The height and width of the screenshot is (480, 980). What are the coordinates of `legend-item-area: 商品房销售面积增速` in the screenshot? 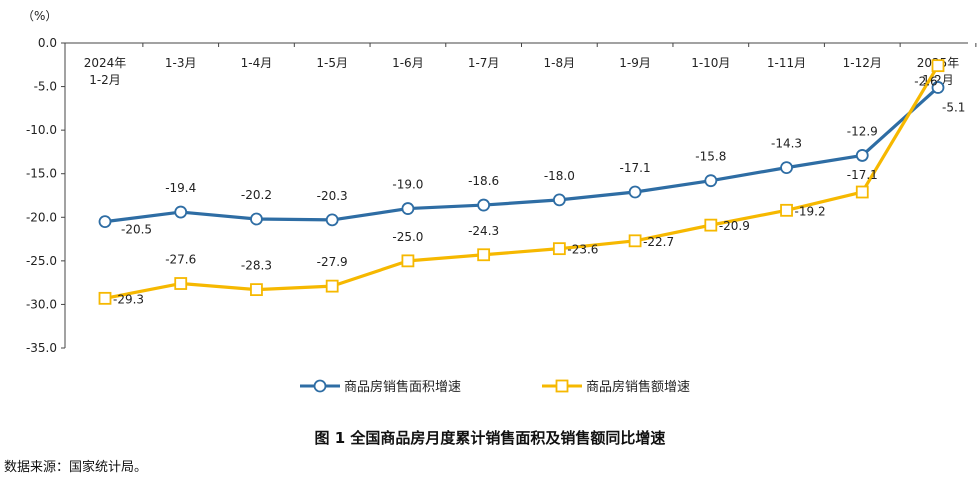 It's located at (380, 387).